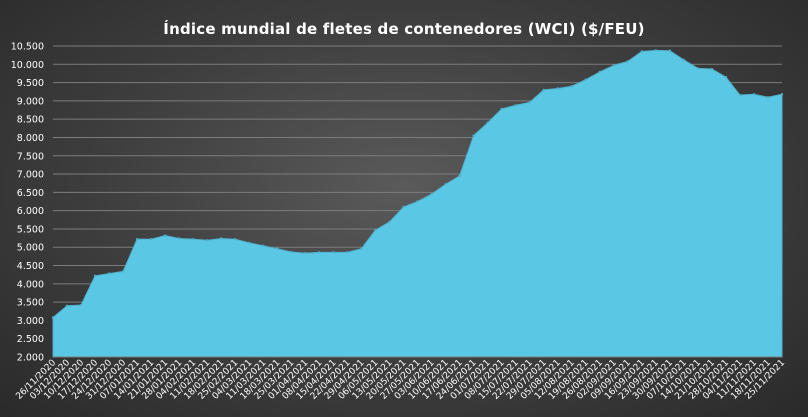 Image resolution: width=808 pixels, height=417 pixels. Describe the element at coordinates (30, 284) in the screenshot. I see `y-tick-label: 4.000` at that location.